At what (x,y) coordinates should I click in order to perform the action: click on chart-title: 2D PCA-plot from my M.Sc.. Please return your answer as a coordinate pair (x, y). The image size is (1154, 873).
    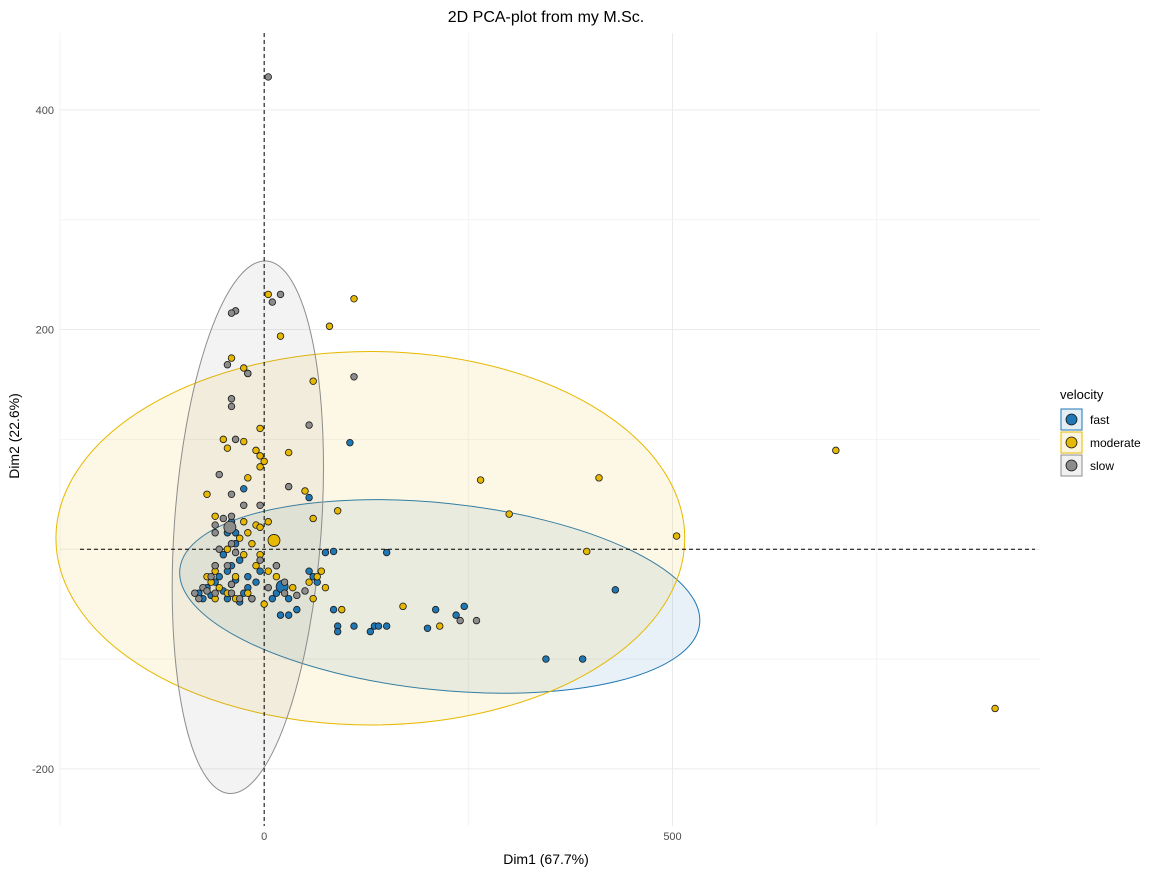
    Looking at the image, I should click on (546, 17).